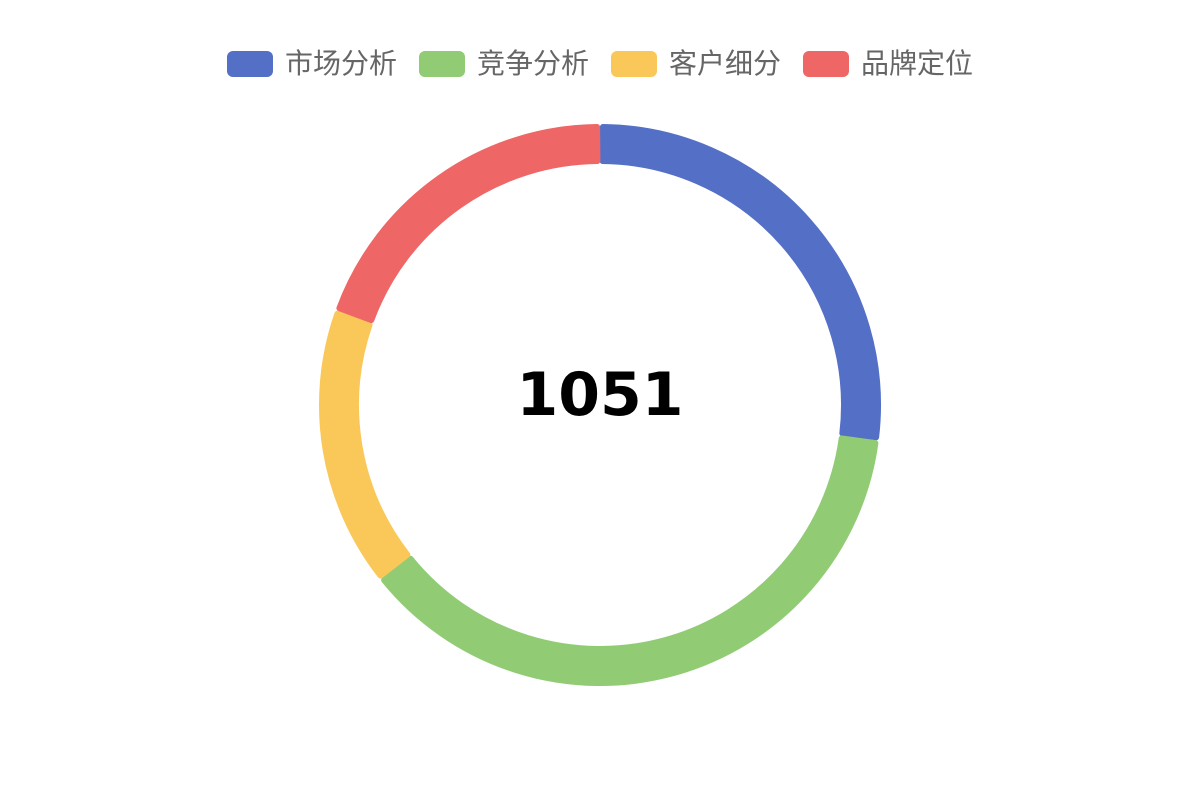 Image resolution: width=1200 pixels, height=800 pixels. Describe the element at coordinates (600, 64) in the screenshot. I see `chart-legend: 市场分析 竞争分析 客户细分 品牌定位` at that location.